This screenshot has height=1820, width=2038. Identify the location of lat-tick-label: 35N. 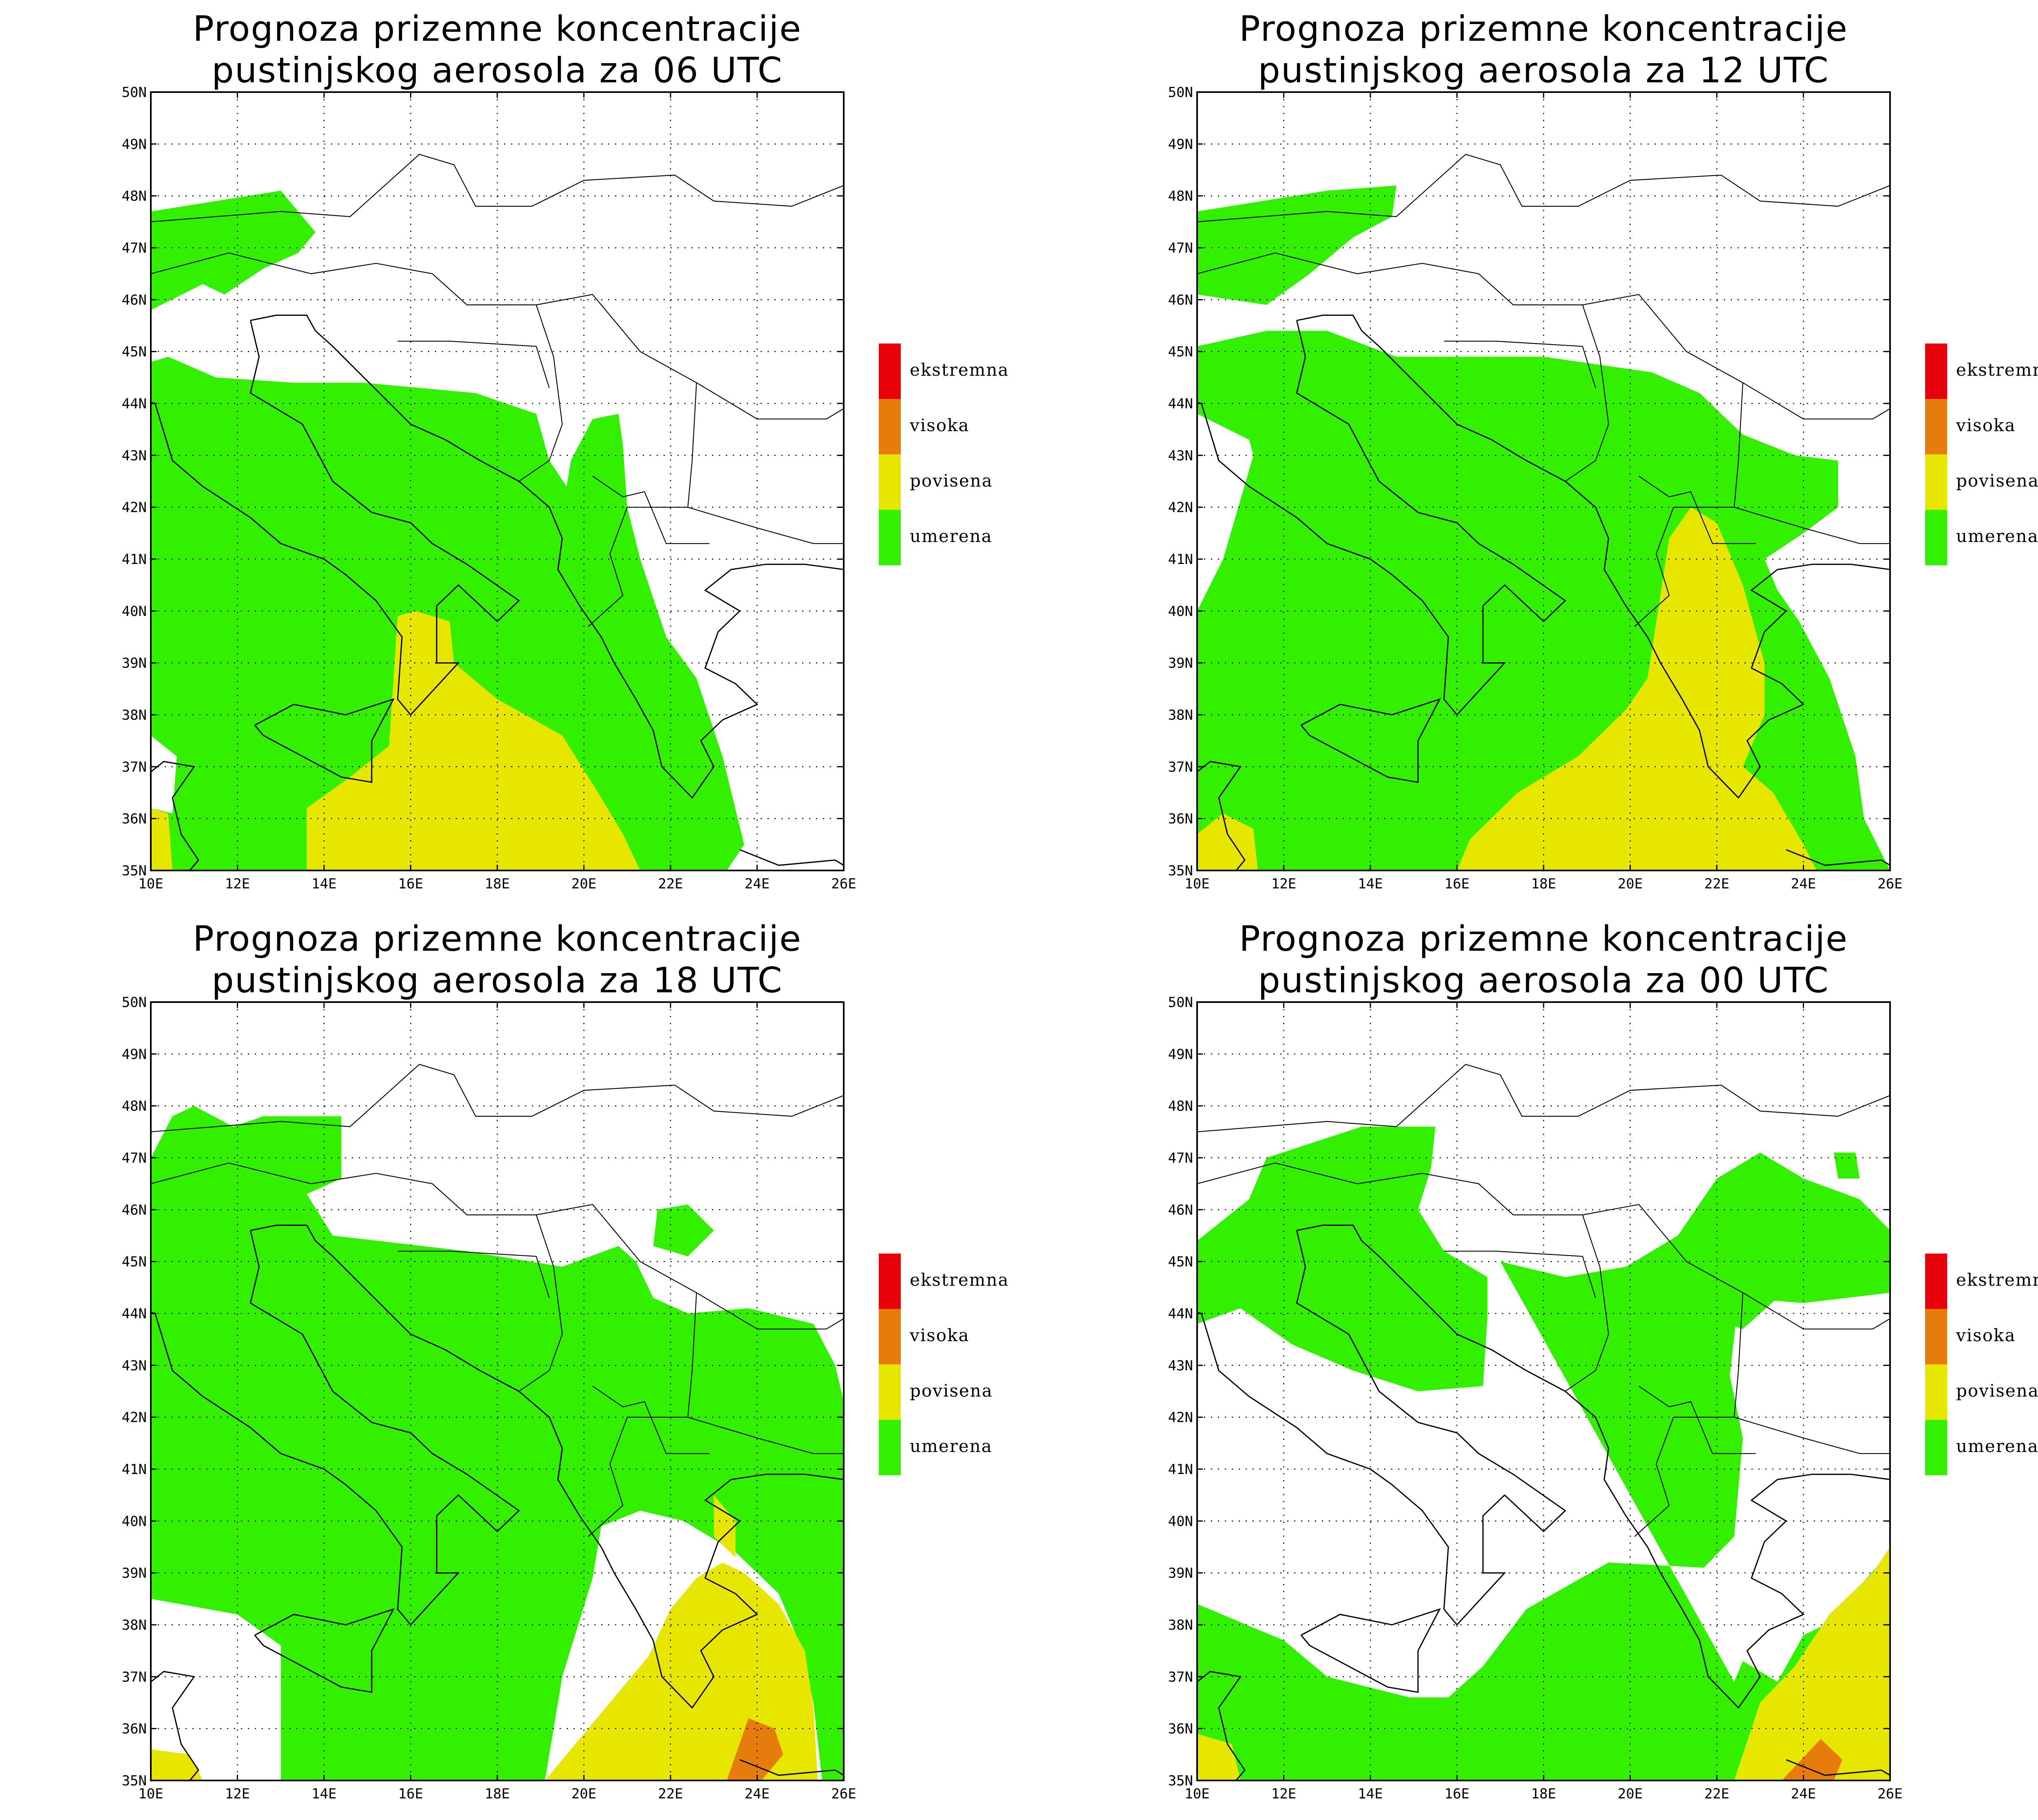
(1181, 1781).